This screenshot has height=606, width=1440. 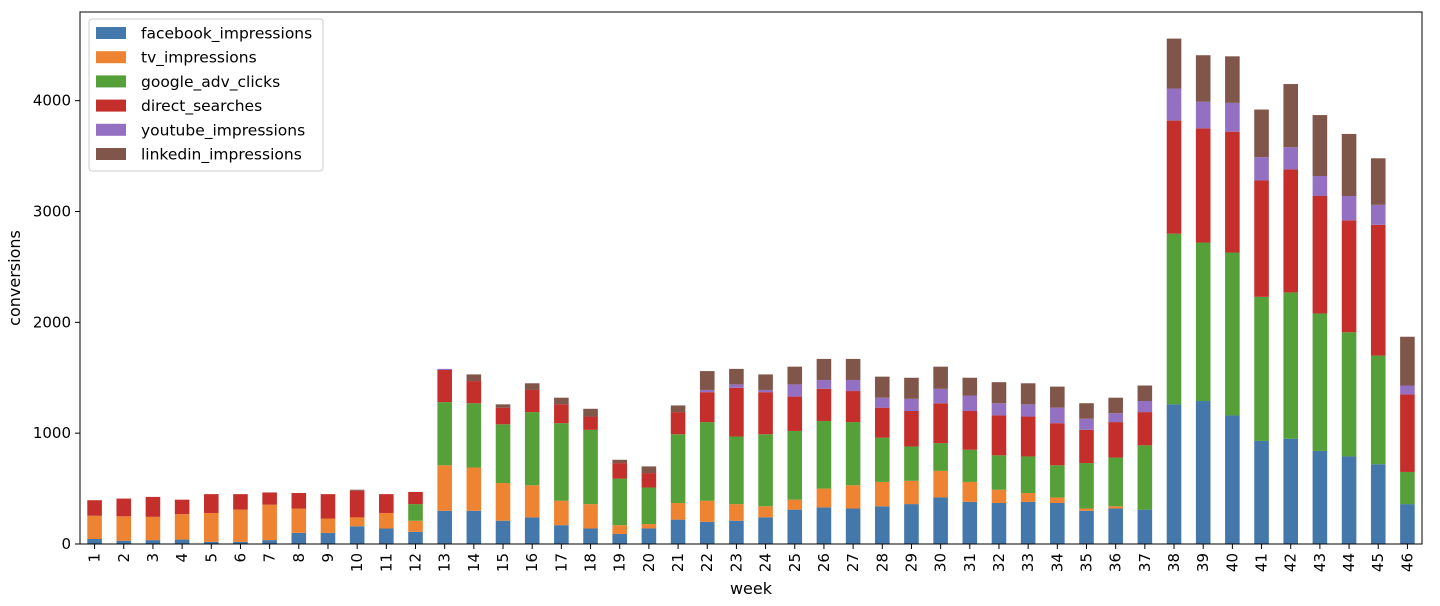 What do you see at coordinates (111, 129) in the screenshot?
I see `legend-swatch-youtube_impressions` at bounding box center [111, 129].